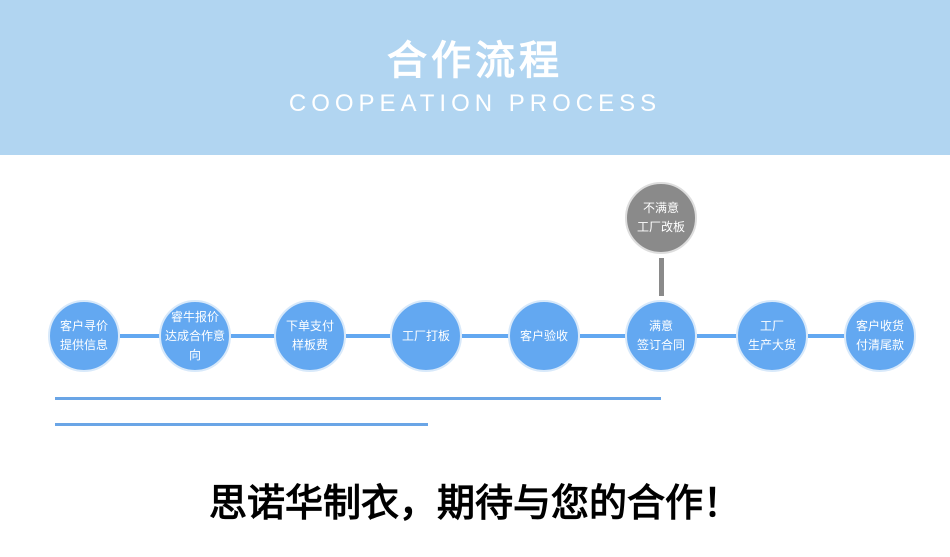 This screenshot has height=557, width=950. I want to click on step-inquiry: 客户寻价 提供信息, so click(84, 336).